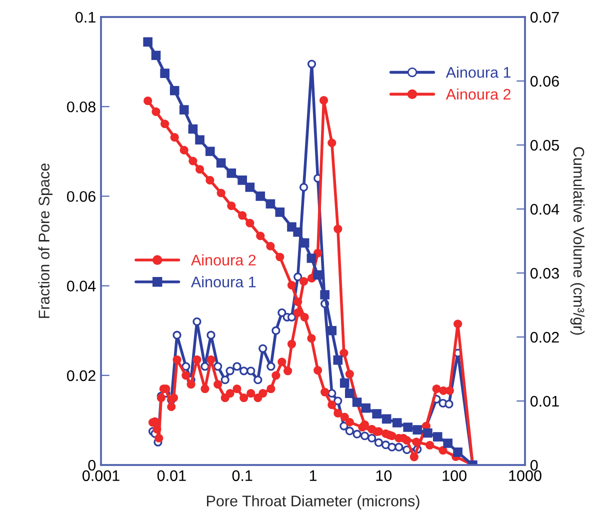  Describe the element at coordinates (577, 241) in the screenshot. I see `y2-axis-title: Cumulative Volume (cm³/gr)` at that location.